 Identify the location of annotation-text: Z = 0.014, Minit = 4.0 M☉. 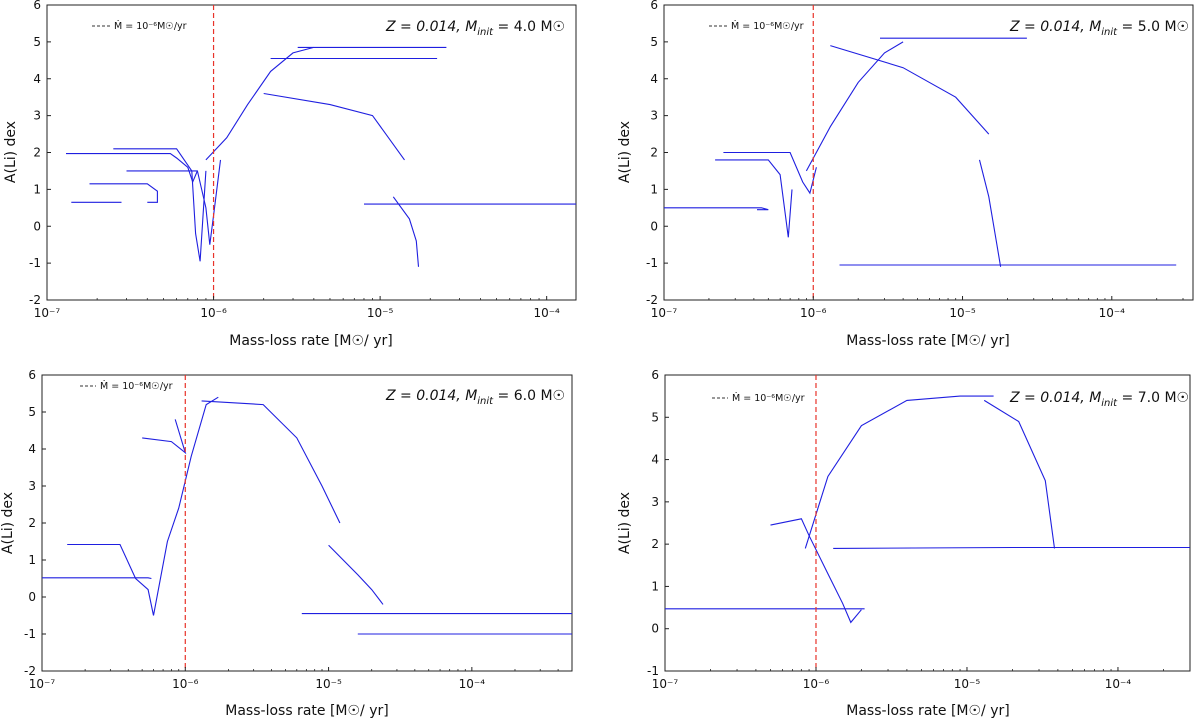
(475, 28).